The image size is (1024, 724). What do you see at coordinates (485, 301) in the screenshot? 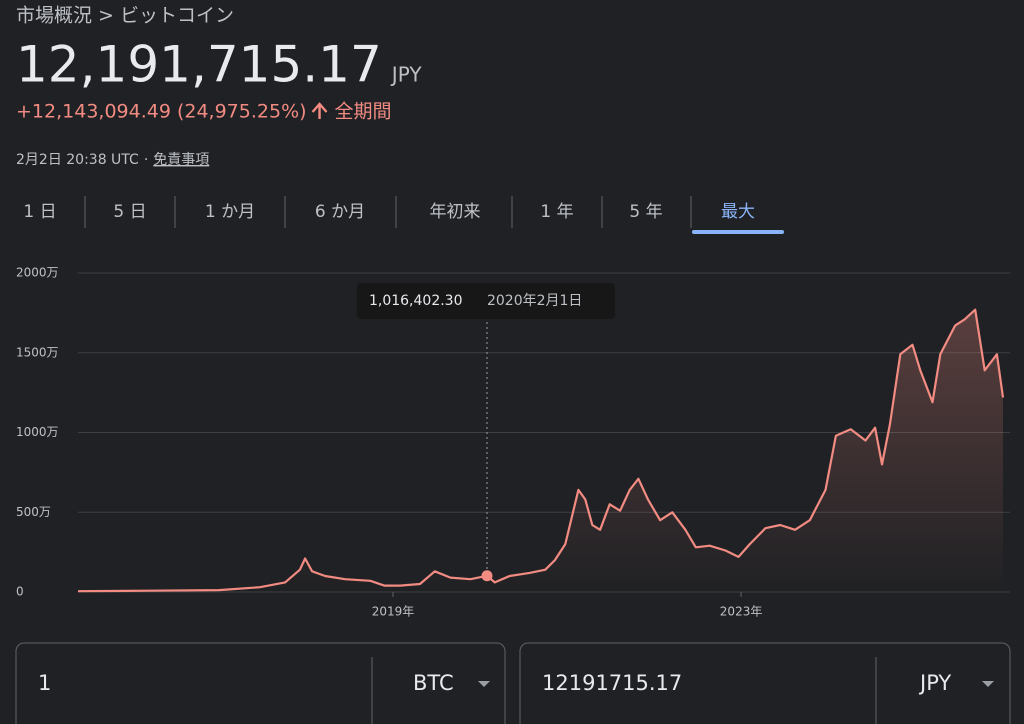
I see `tooltip` at bounding box center [485, 301].